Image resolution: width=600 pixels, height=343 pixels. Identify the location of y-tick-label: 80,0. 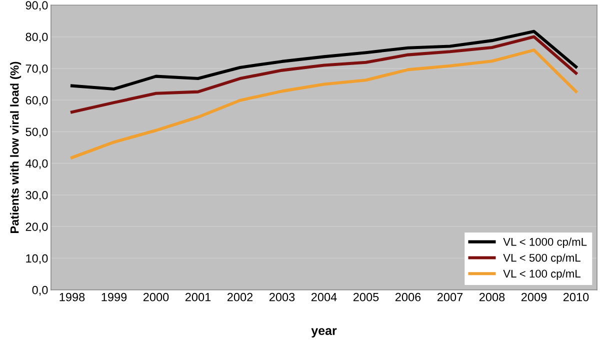
(37, 37).